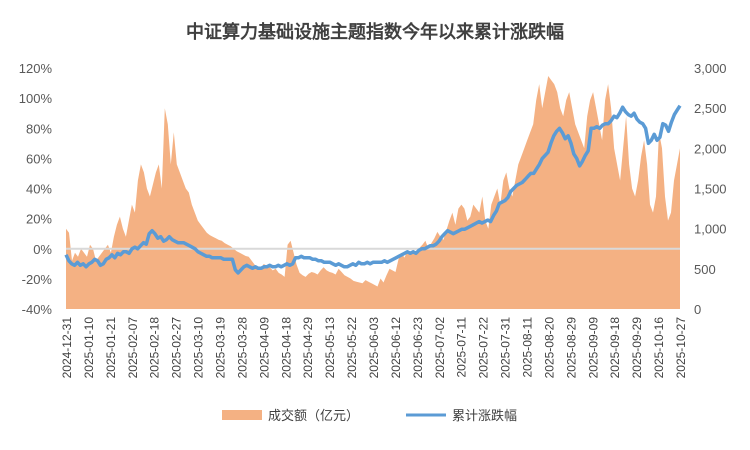 The width and height of the screenshot is (750, 450). Describe the element at coordinates (705, 269) in the screenshot. I see `y-right-tick-label: 500` at that location.